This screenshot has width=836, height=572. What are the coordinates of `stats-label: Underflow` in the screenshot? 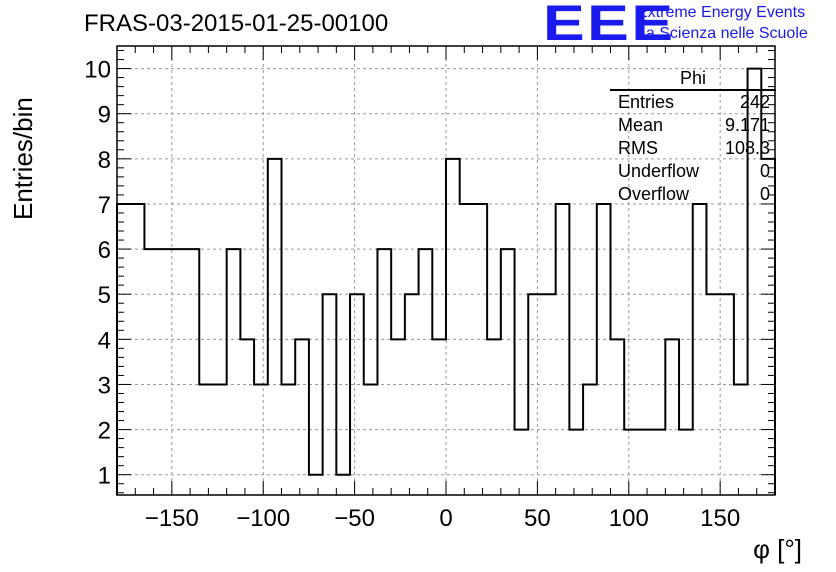 It's located at (659, 171).